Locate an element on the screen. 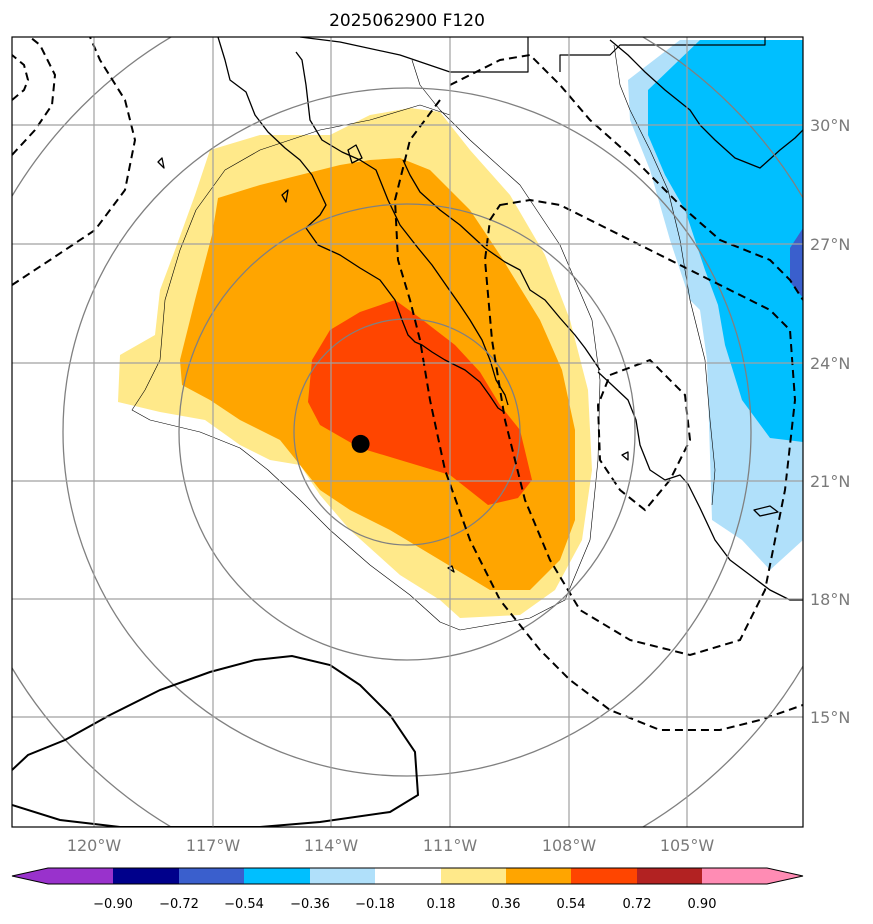  lon-tick-labels: 120°W 117°W 114°W 111°W 108°W 105°W is located at coordinates (391, 845).